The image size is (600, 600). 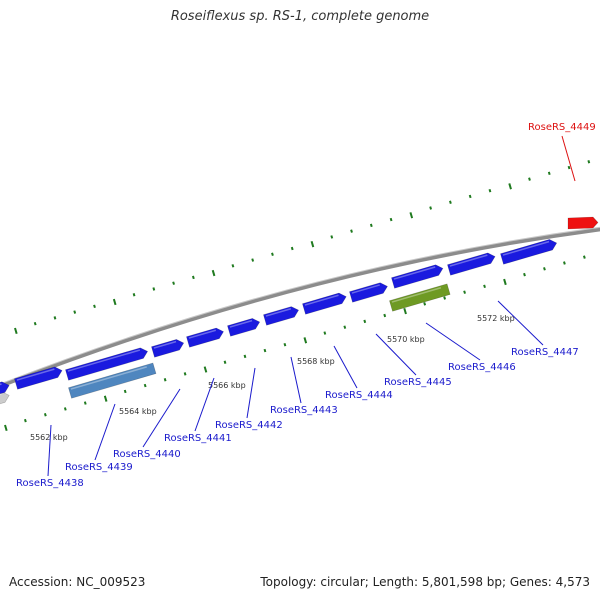 I want to click on gene-label: RoseRS_4442, so click(x=249, y=425).